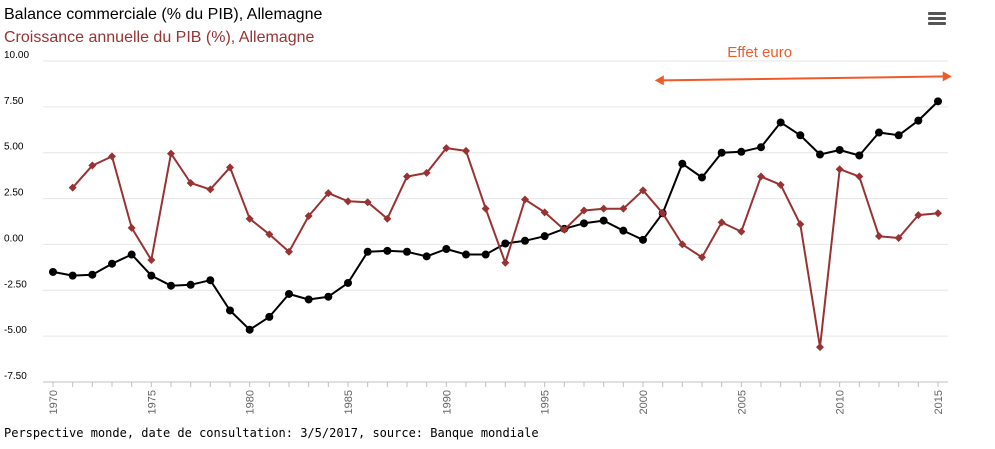  Describe the element at coordinates (54, 402) in the screenshot. I see `x-tick-label: 1970` at that location.